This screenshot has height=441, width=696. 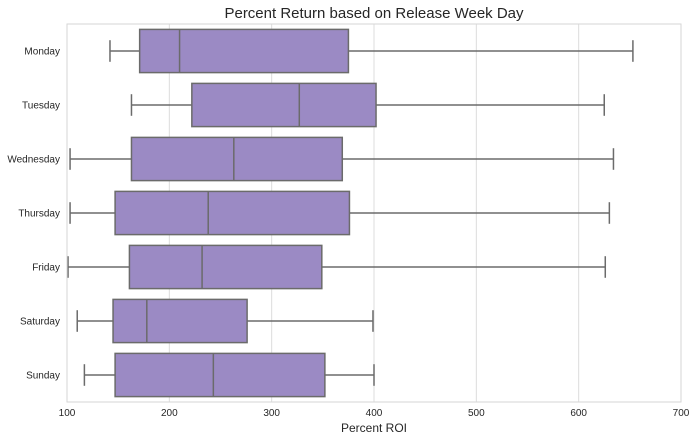 I want to click on box-saturday, so click(x=225, y=321).